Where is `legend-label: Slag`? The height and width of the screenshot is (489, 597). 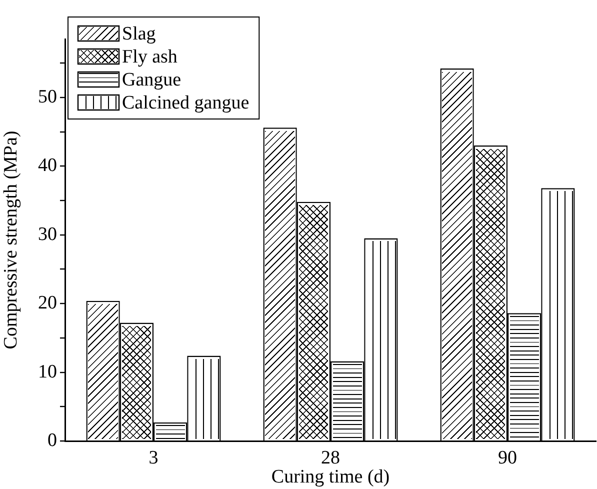 legend-label: Slag is located at coordinates (139, 33).